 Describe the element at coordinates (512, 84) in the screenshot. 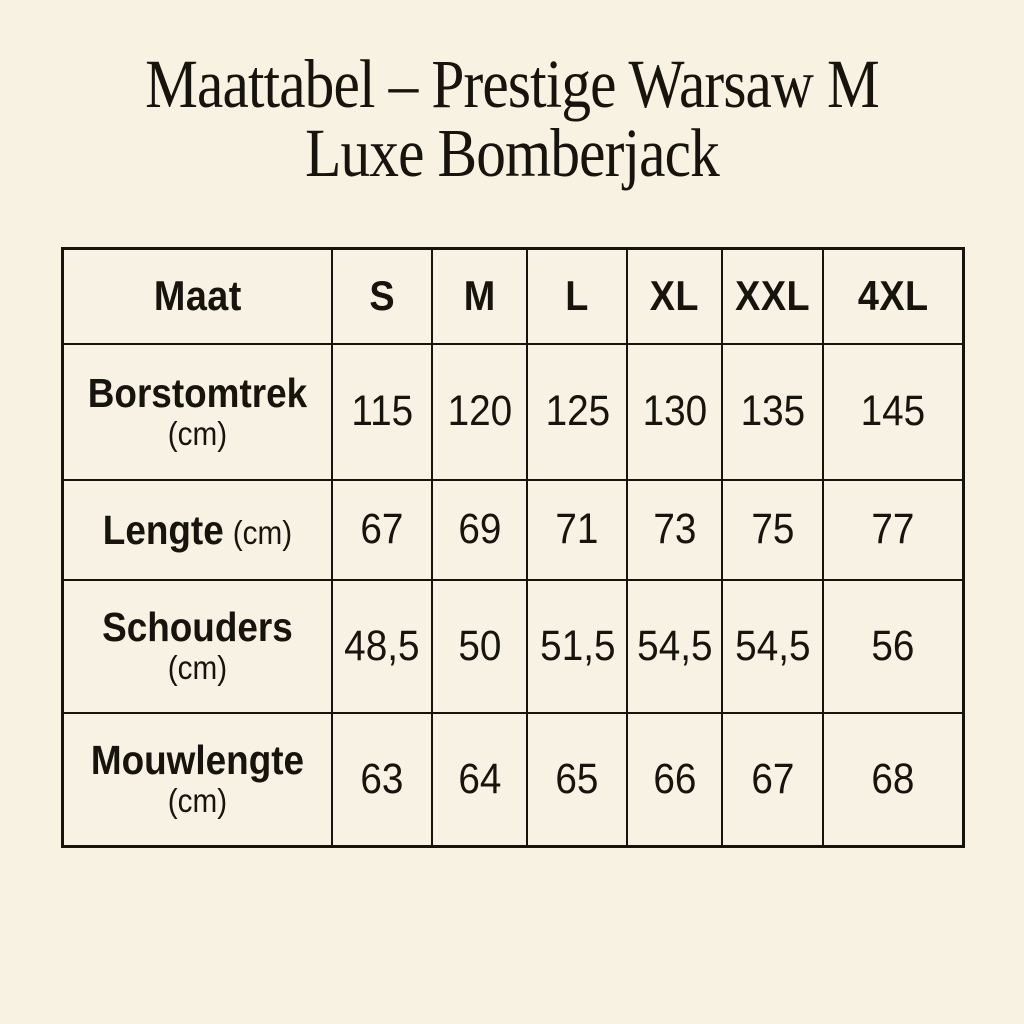

I see `page-title-line-1: Maattabel – Prestige Warsaw M` at that location.